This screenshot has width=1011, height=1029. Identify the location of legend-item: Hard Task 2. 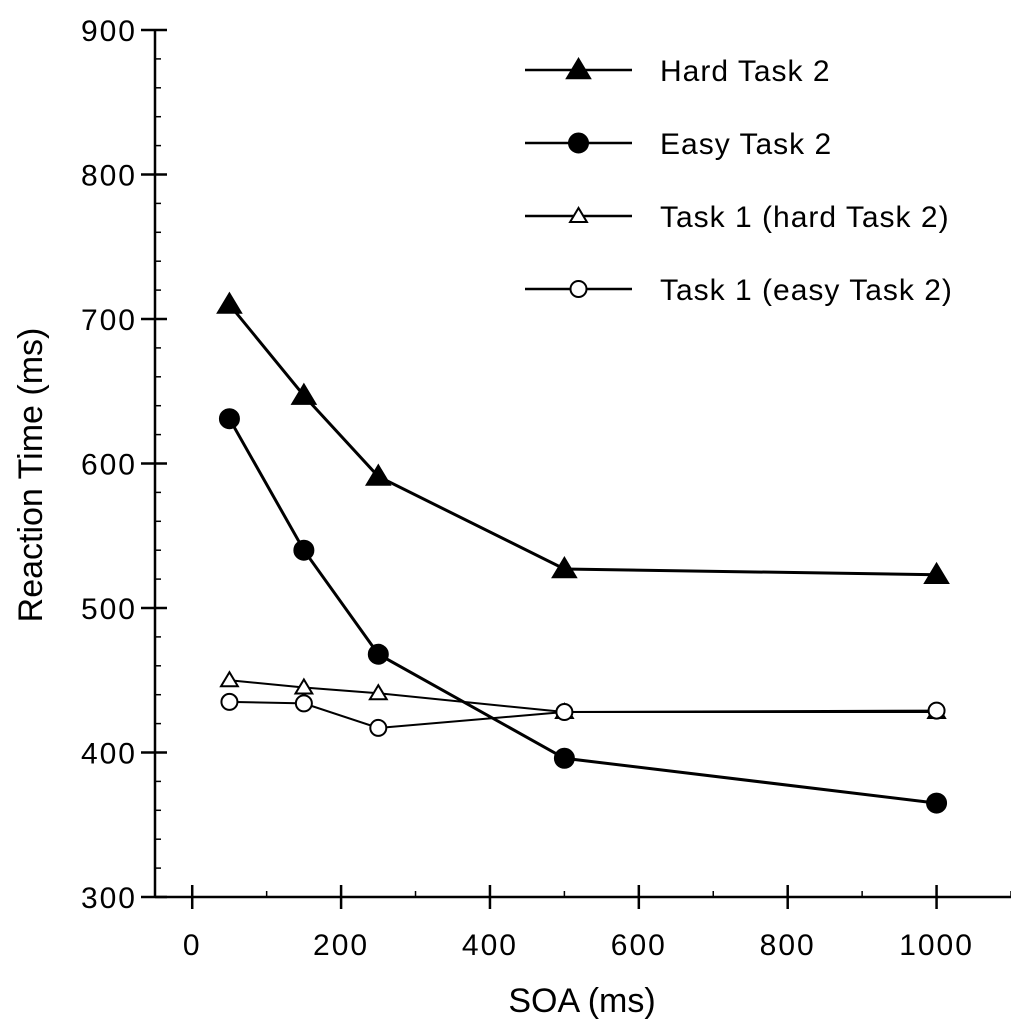
(678, 71).